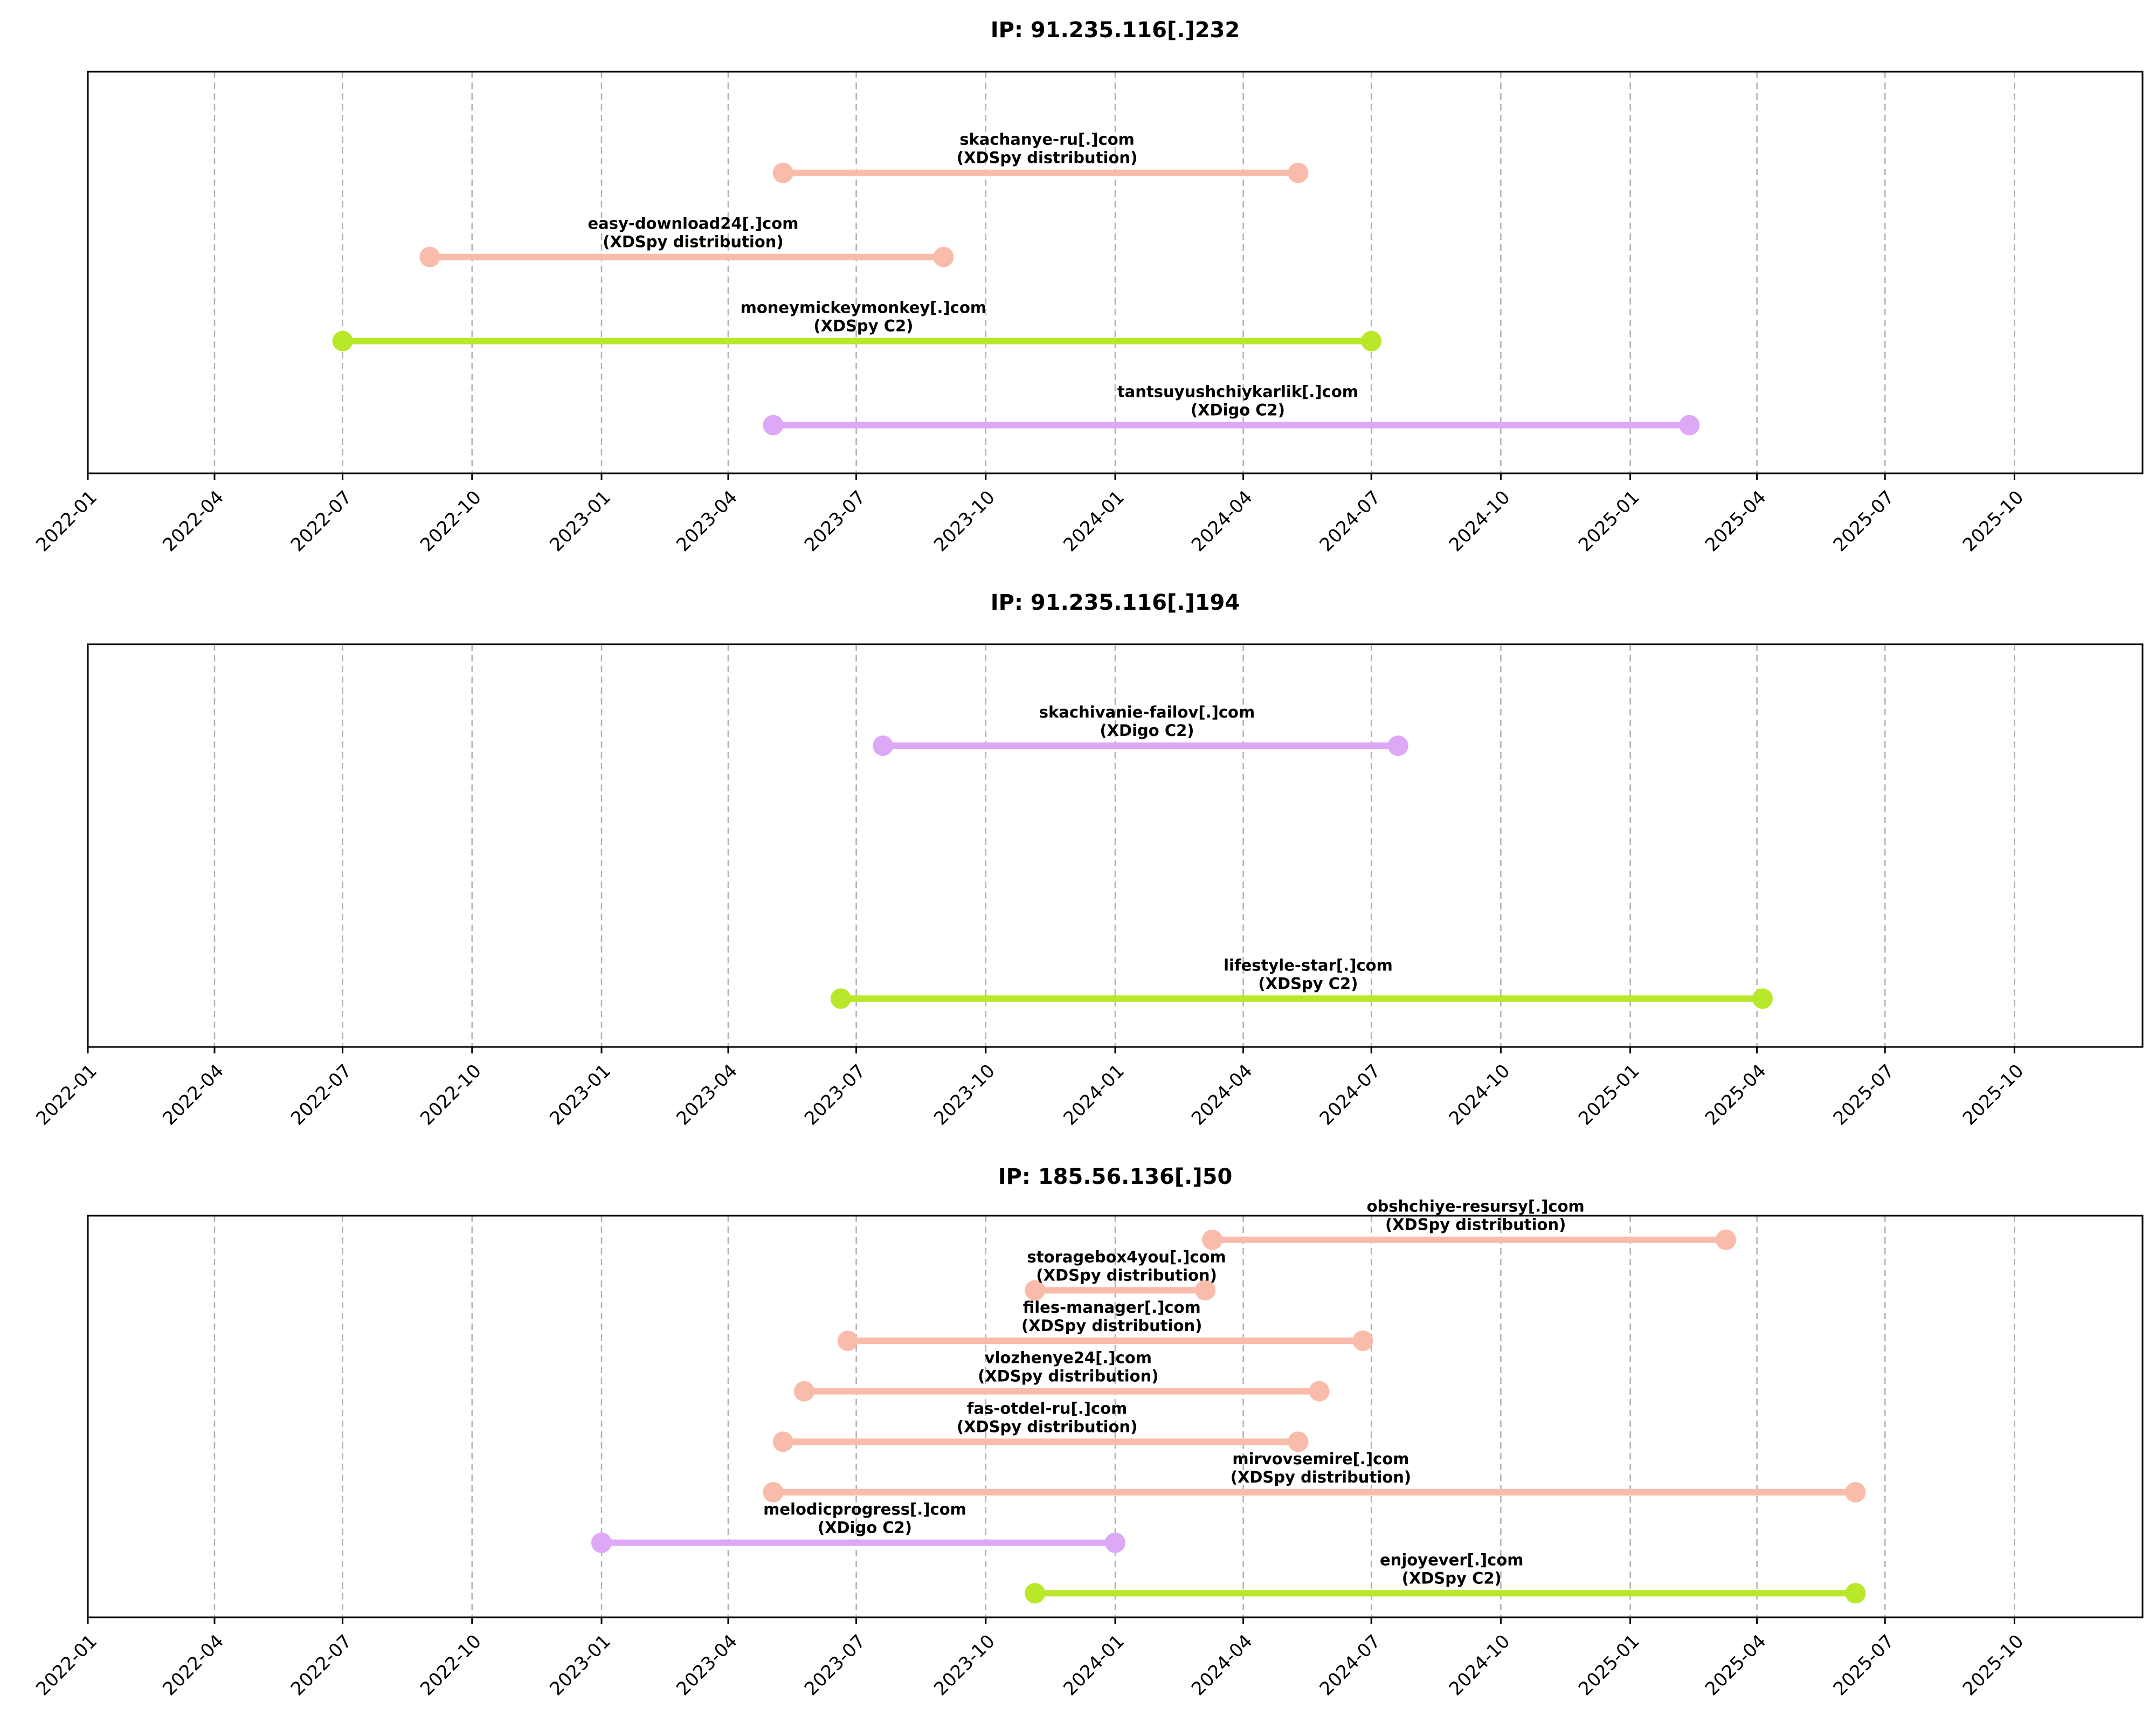 This screenshot has width=2156, height=1723. I want to click on domain-interval: melodicprogress[.]com(XDigo C2), so click(858, 1526).